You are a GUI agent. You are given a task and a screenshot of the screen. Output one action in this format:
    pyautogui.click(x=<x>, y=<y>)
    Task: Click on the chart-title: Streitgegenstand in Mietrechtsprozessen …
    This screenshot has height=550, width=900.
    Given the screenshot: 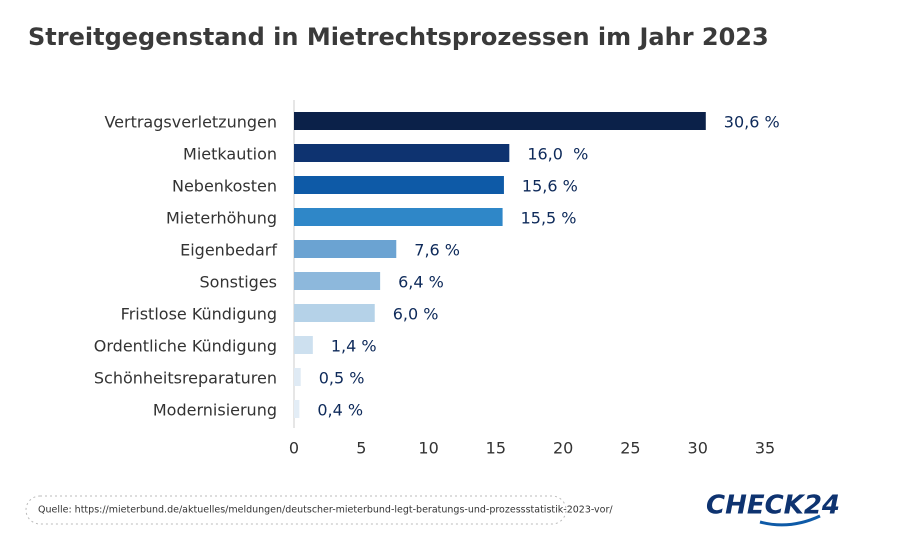 What is the action you would take?
    pyautogui.click(x=398, y=37)
    